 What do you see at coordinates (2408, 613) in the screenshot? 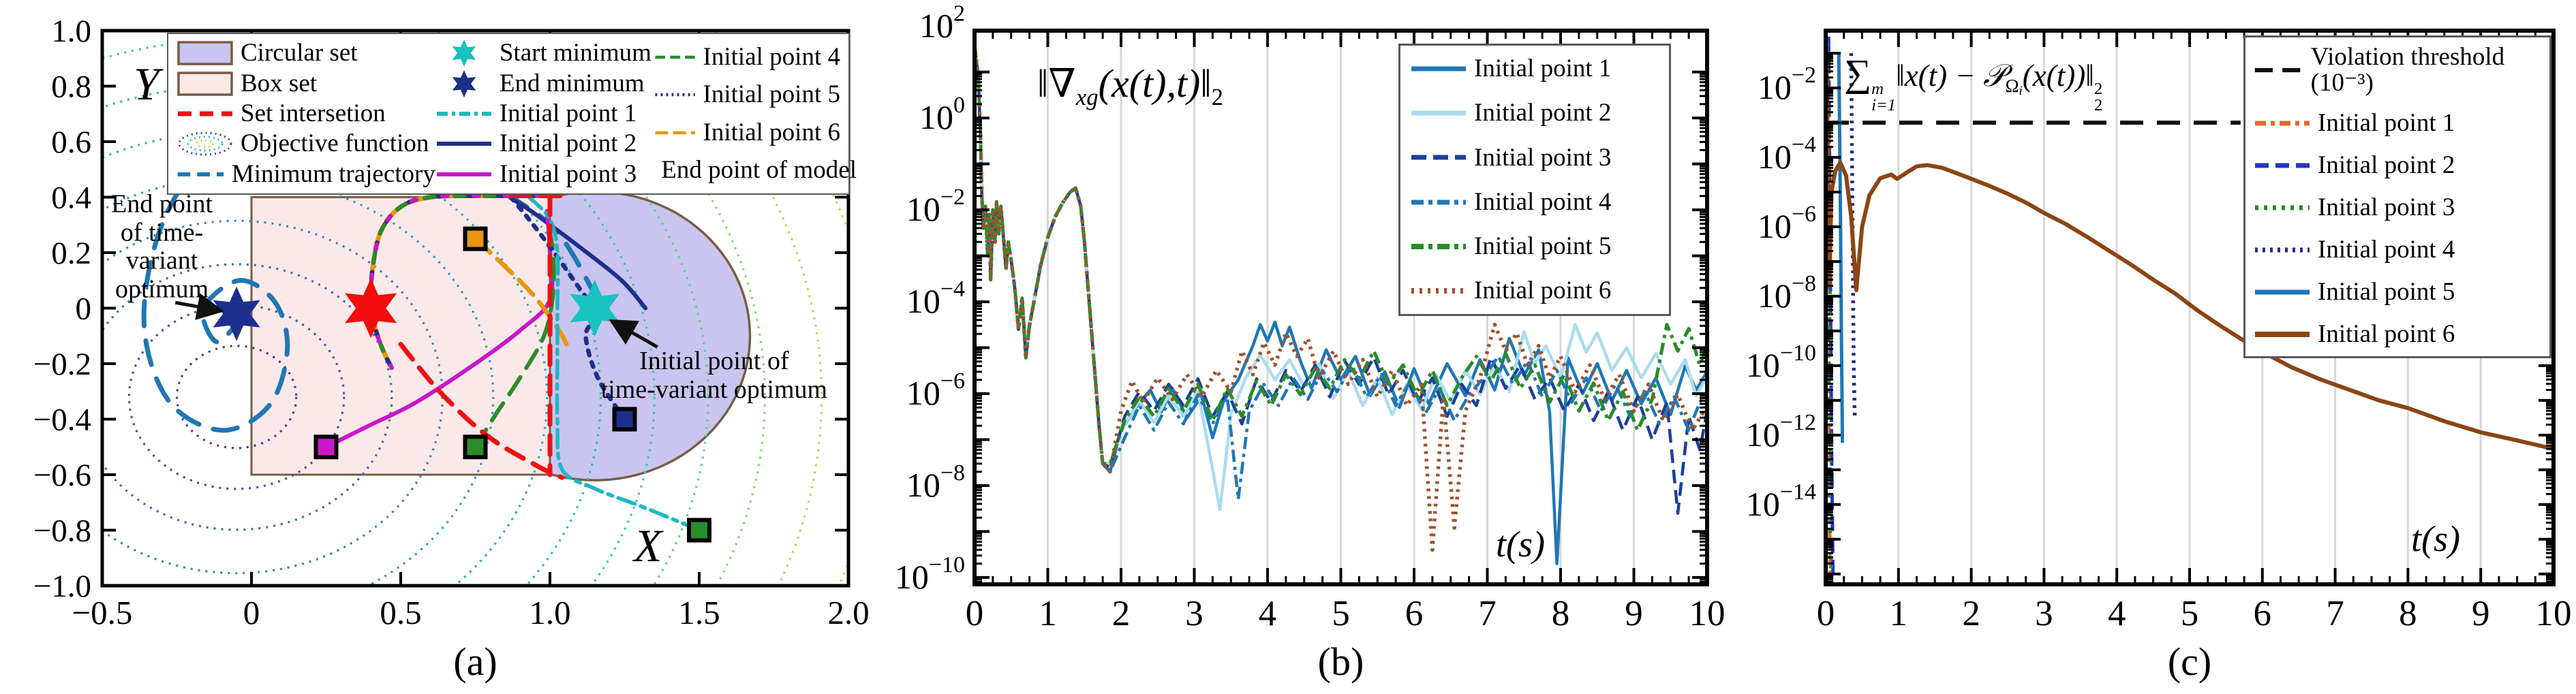
I see `panel-c-xtick-label: 8` at bounding box center [2408, 613].